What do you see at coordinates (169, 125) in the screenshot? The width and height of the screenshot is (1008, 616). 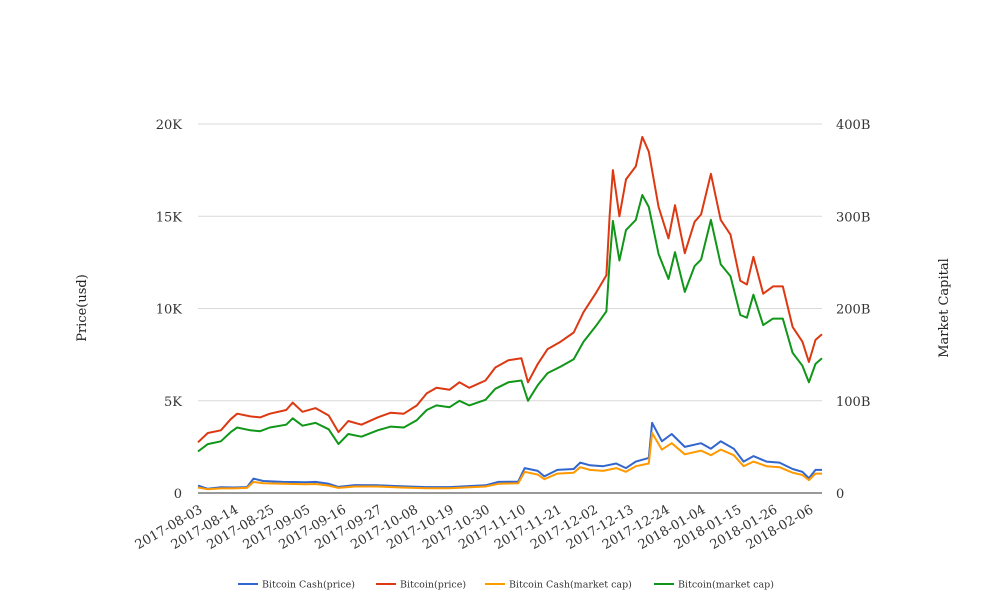 I see `left-tick-label: 20K` at bounding box center [169, 125].